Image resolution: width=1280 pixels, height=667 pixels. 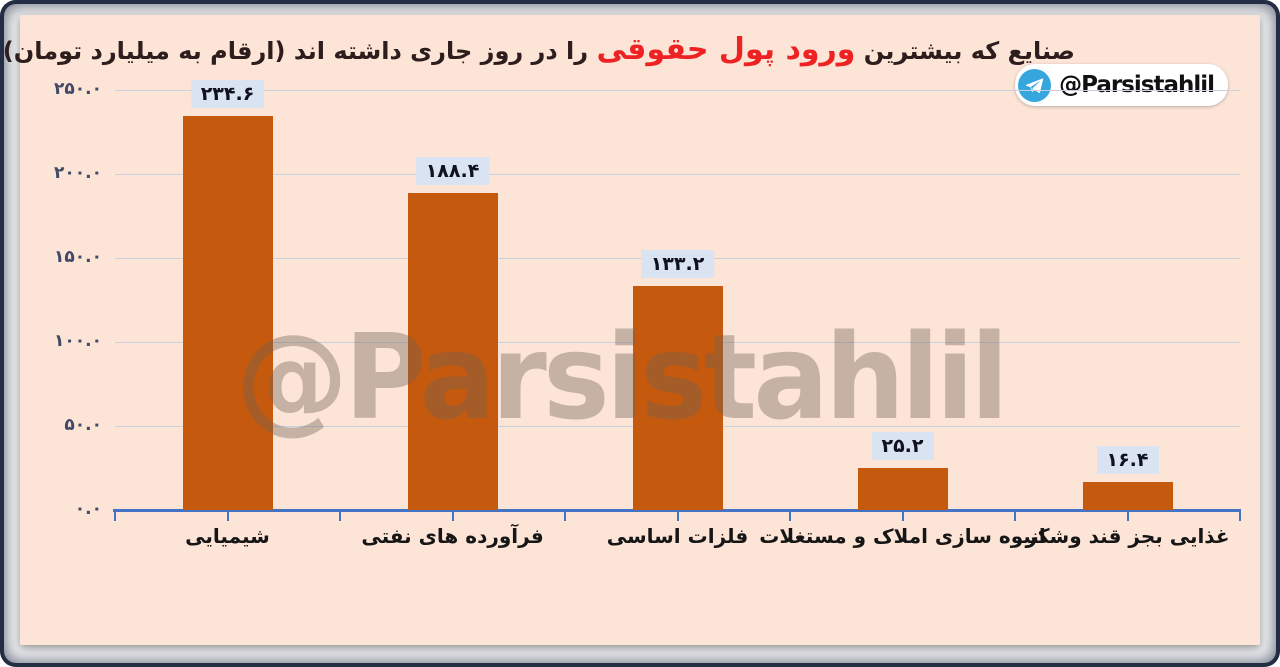 I want to click on telegram-handle: @Parsistahlil, so click(x=1137, y=85).